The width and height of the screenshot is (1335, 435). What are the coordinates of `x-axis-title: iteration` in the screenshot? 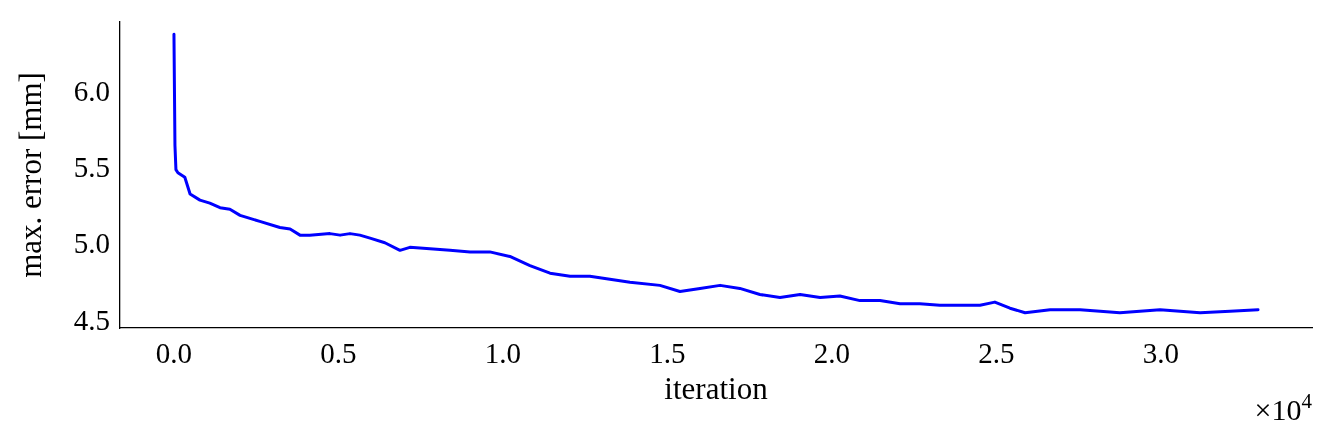 It's located at (716, 388).